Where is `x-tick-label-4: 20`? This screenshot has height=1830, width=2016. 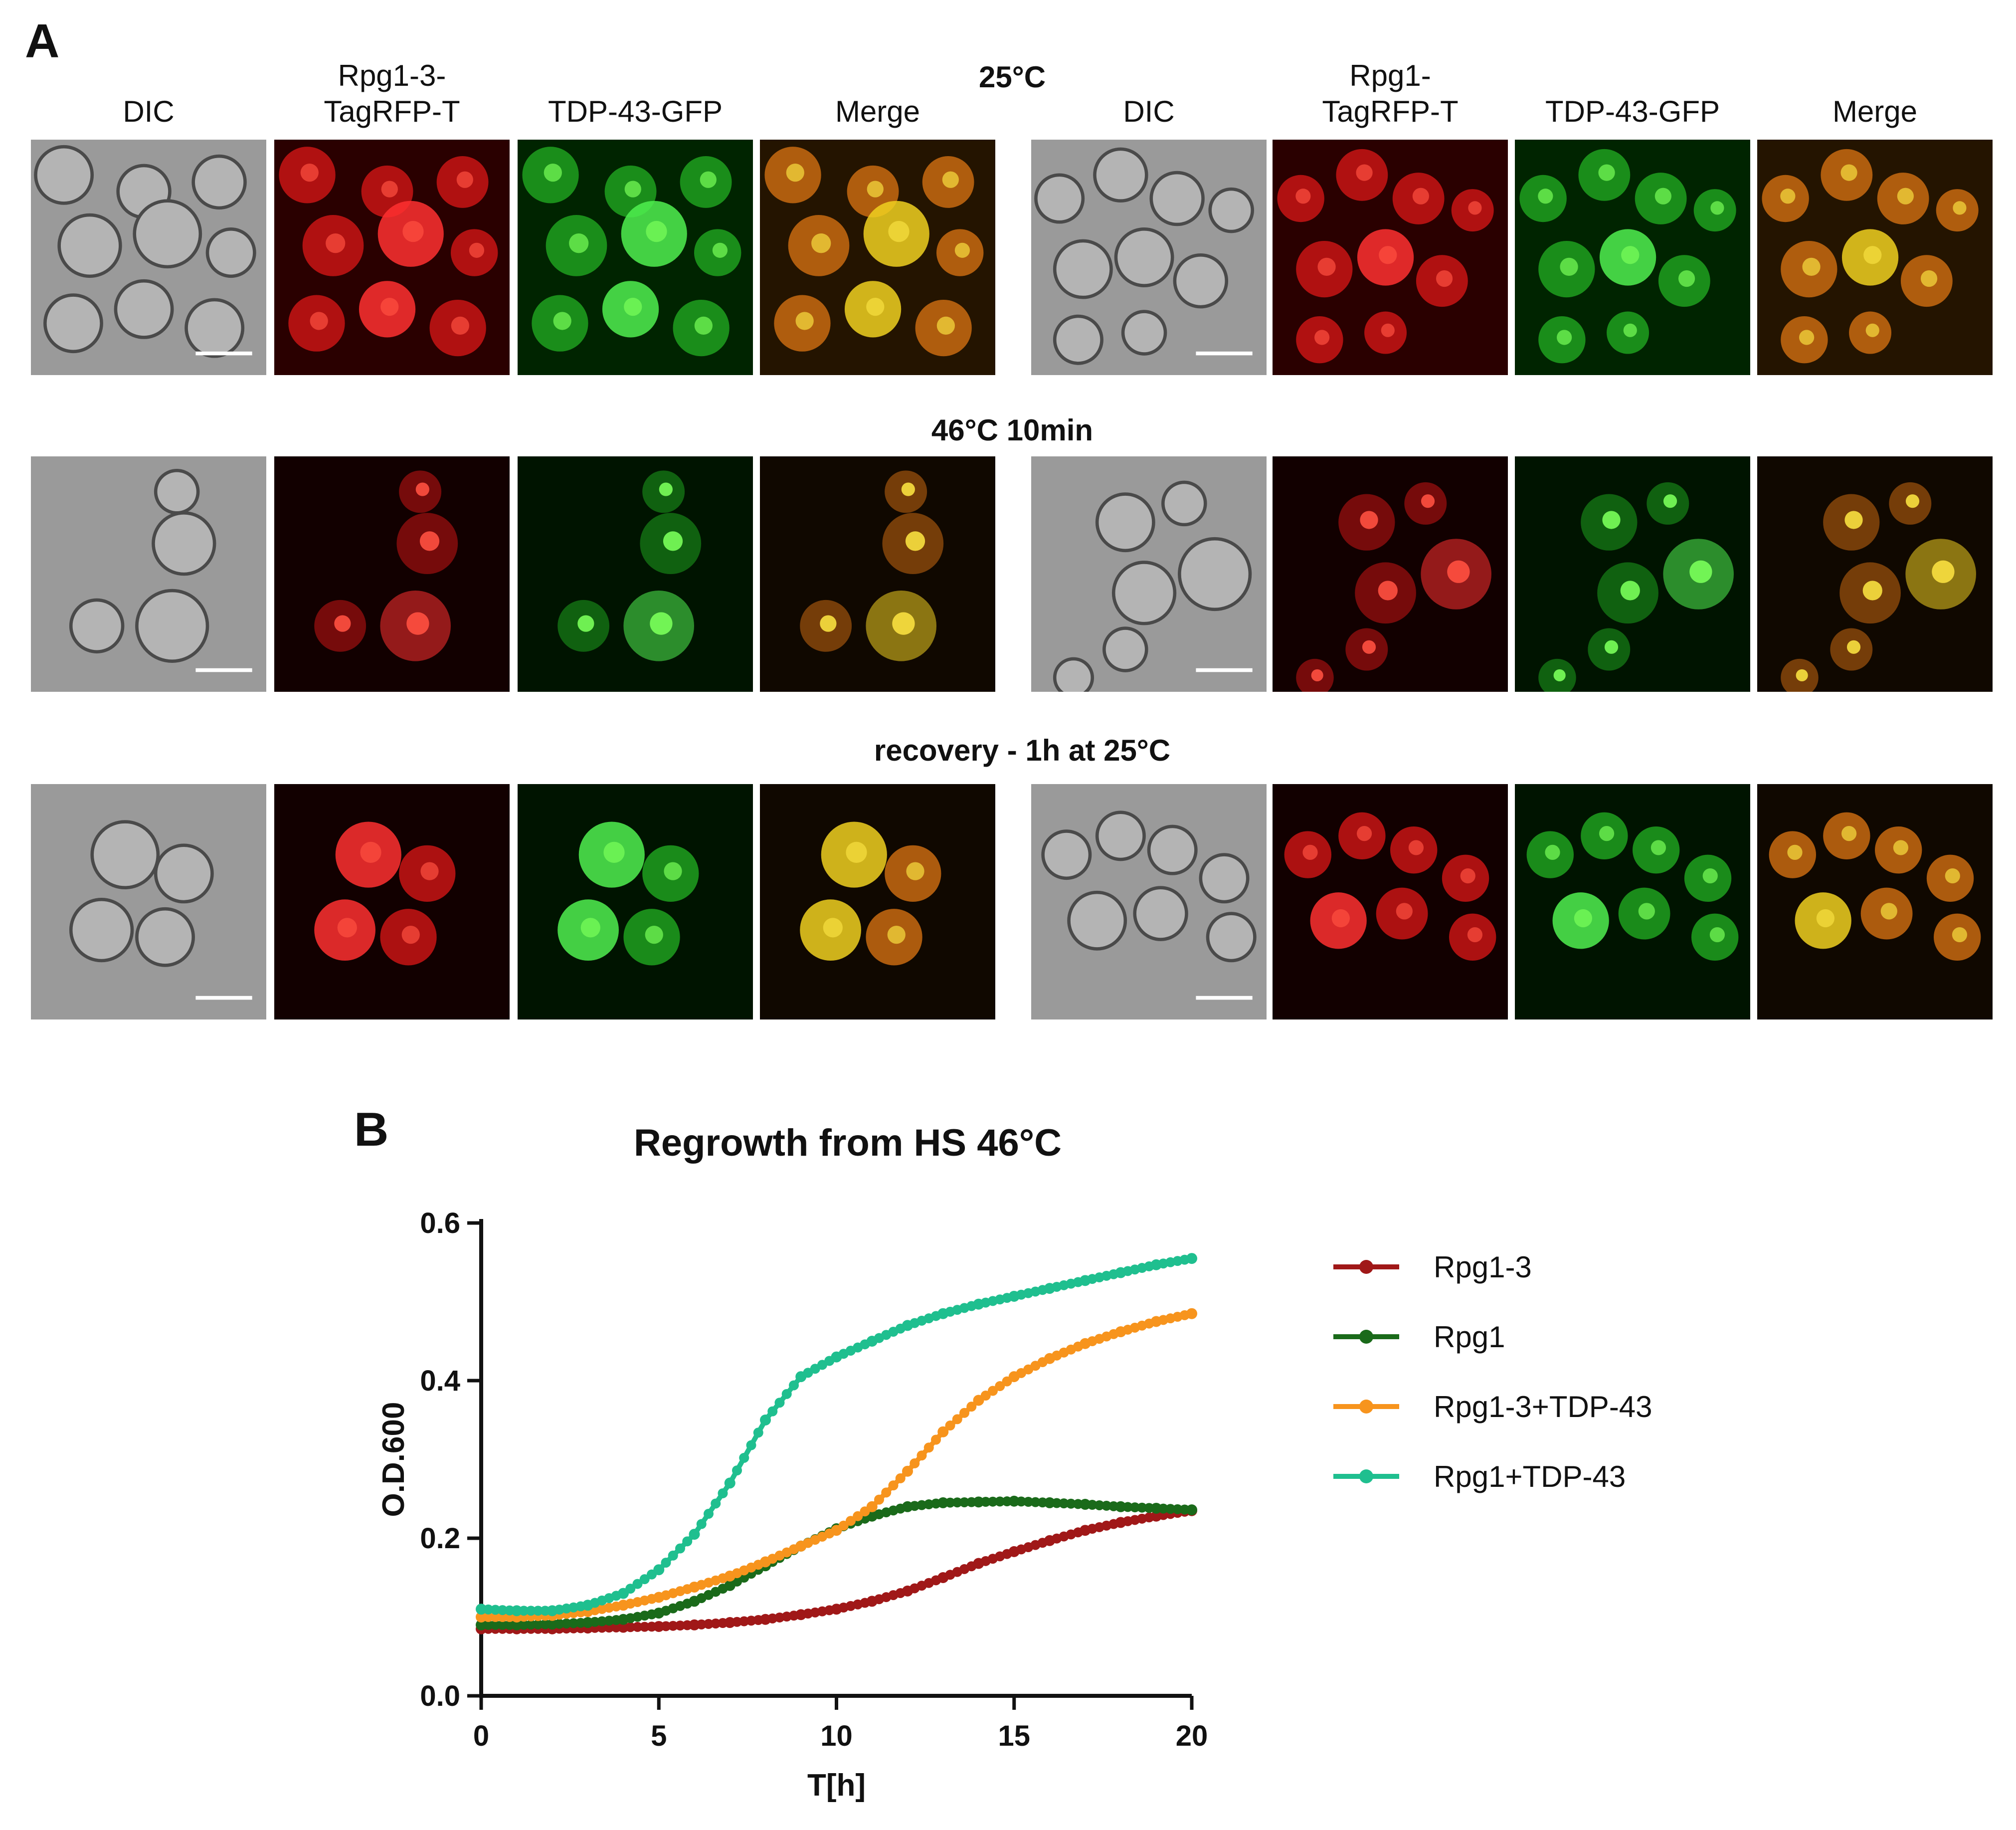
x-tick-label-4: 20 is located at coordinates (1192, 1736).